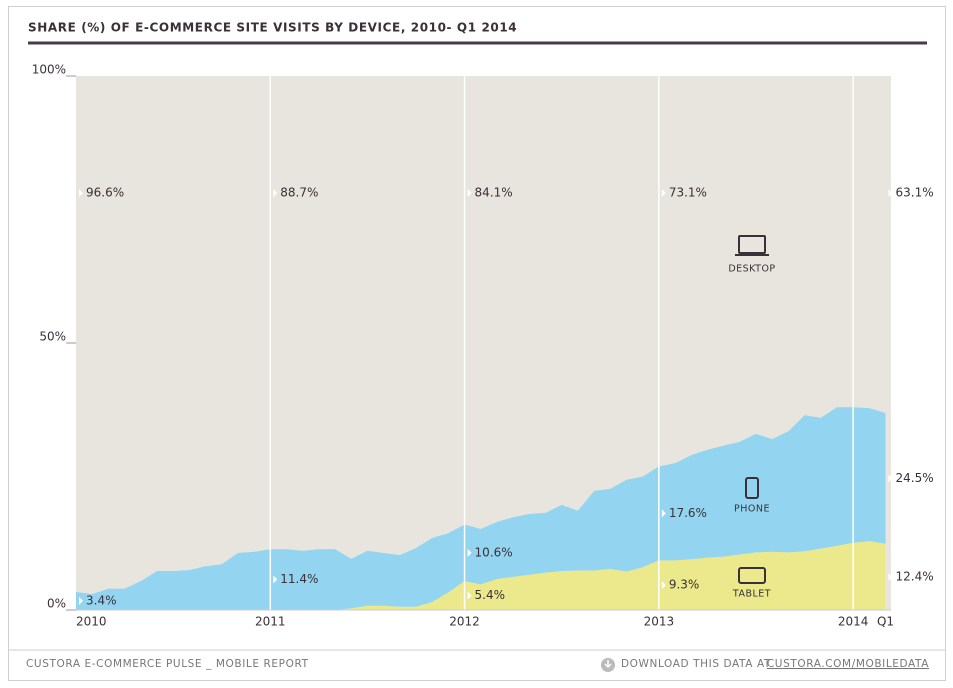 This screenshot has height=688, width=953. Describe the element at coordinates (848, 664) in the screenshot. I see `footer-link: CUSTORA.COM/MOBILEDATA` at that location.